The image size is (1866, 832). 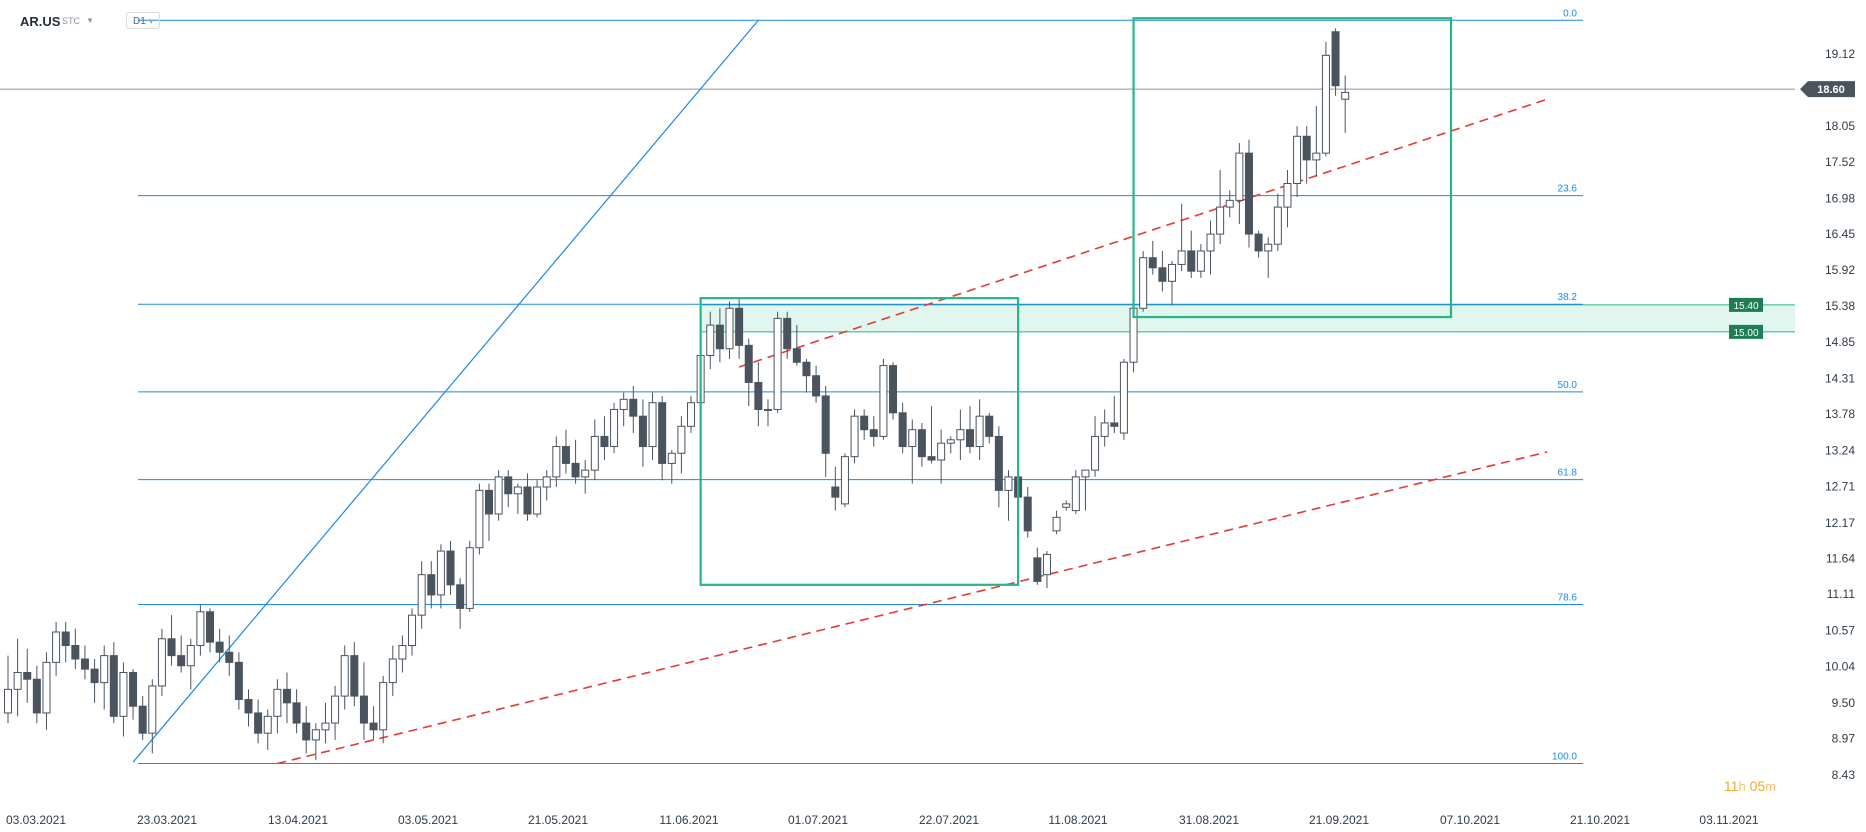 I want to click on price-tag-shape, so click(x=1827, y=89).